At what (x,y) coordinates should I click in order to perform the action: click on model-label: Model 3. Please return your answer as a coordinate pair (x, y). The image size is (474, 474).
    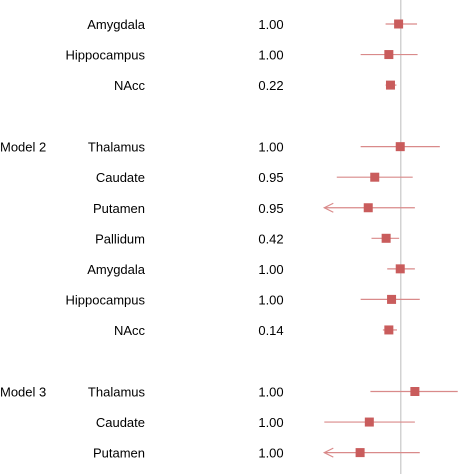
    Looking at the image, I should click on (23, 392).